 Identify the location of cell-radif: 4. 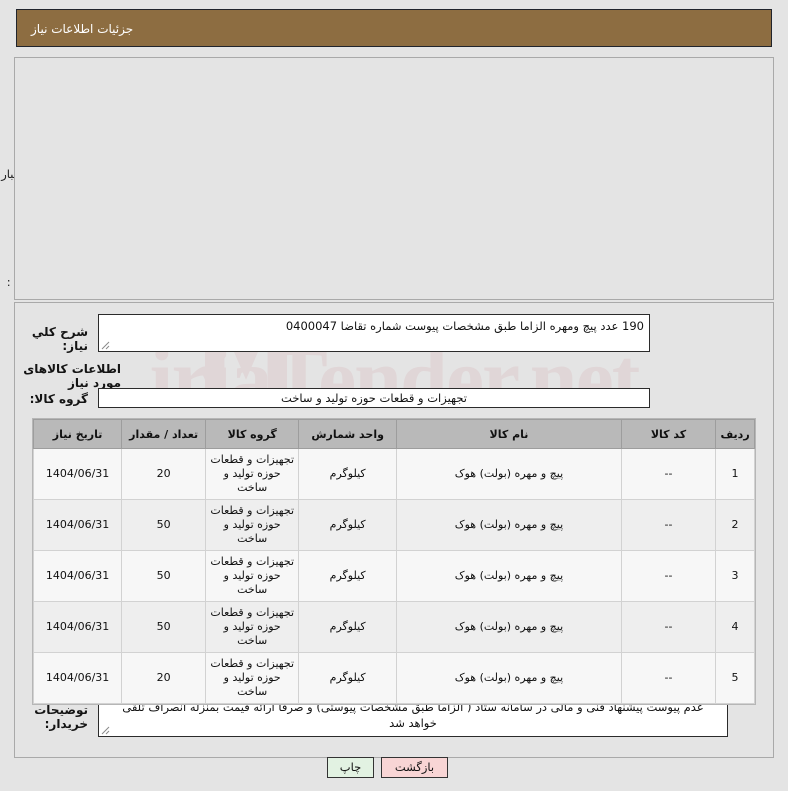
(735, 627).